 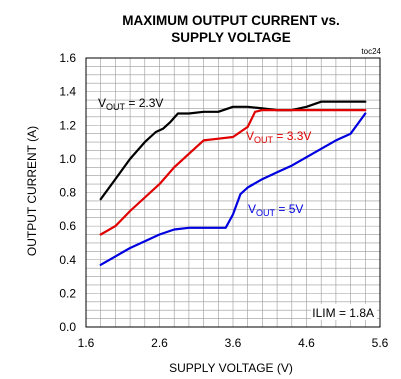 I want to click on x-axis-label: SUPPLY VOLTAGE (V), so click(x=231, y=368).